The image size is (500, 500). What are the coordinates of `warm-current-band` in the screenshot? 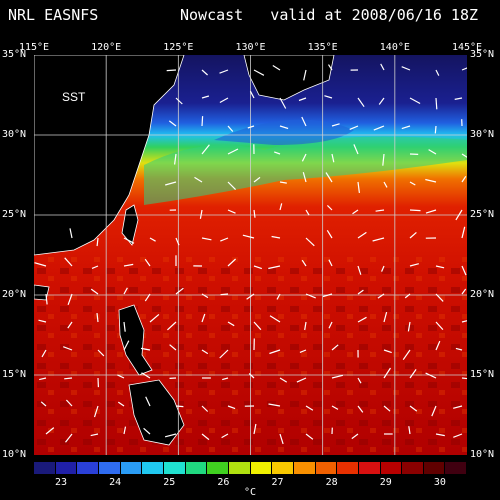 It's located at (305, 170).